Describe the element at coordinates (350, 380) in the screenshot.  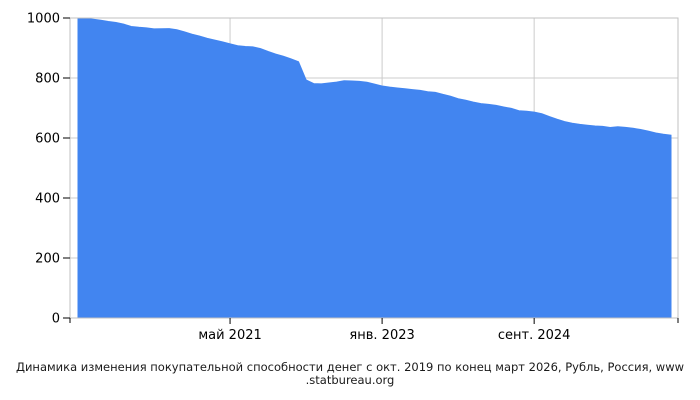
I see `chart-caption-line2: .statbureau.org` at that location.